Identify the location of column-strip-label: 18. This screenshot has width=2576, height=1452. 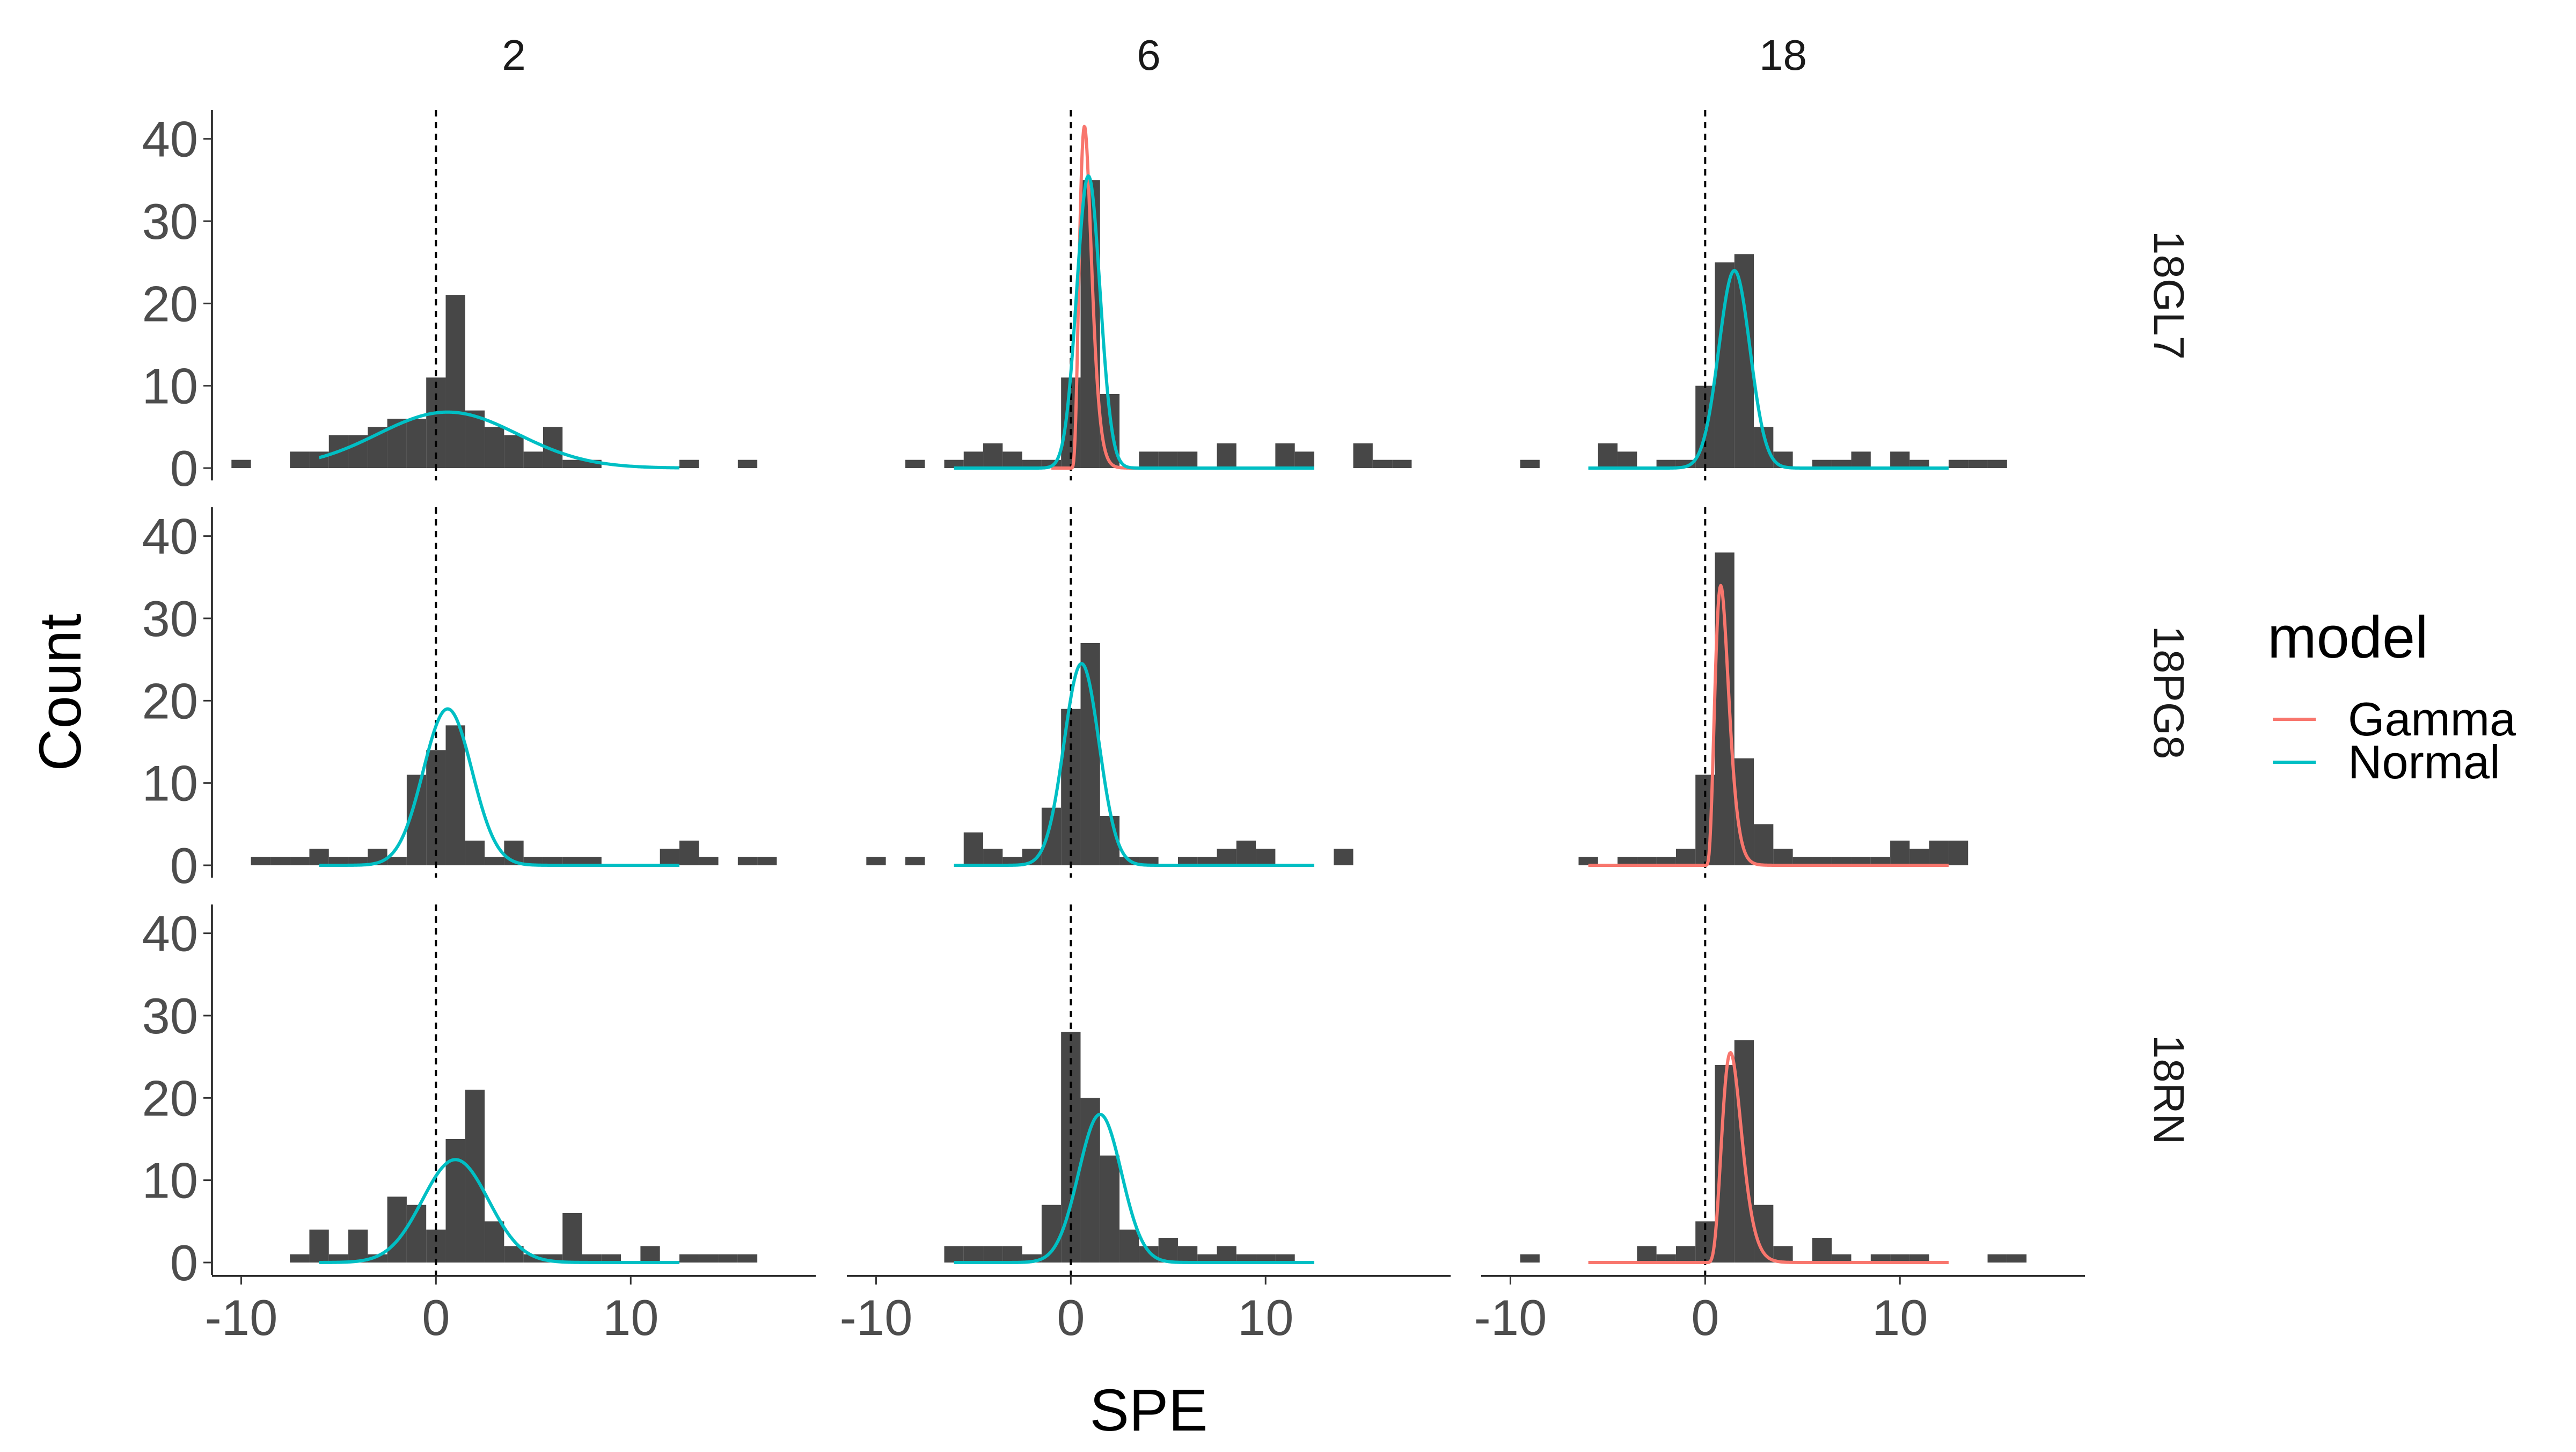
(1783, 55).